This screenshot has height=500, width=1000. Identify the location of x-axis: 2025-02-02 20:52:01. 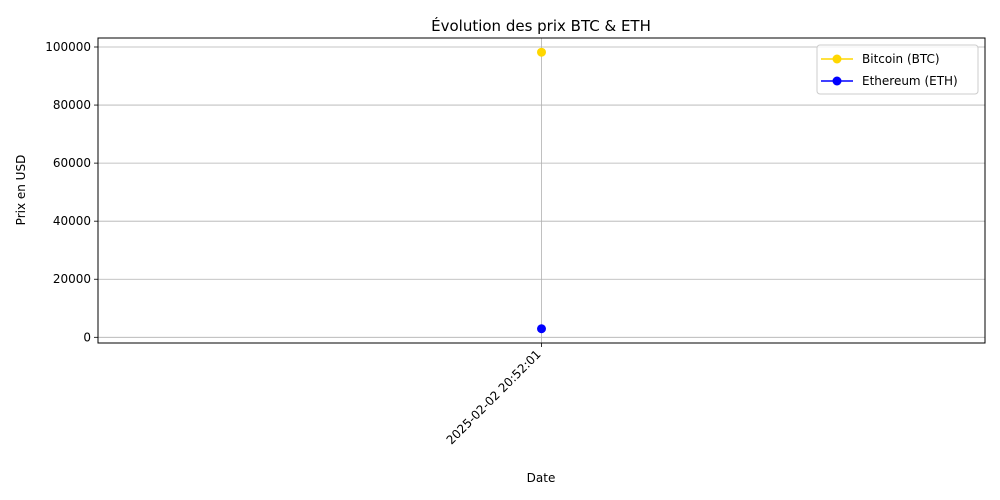
(494, 395).